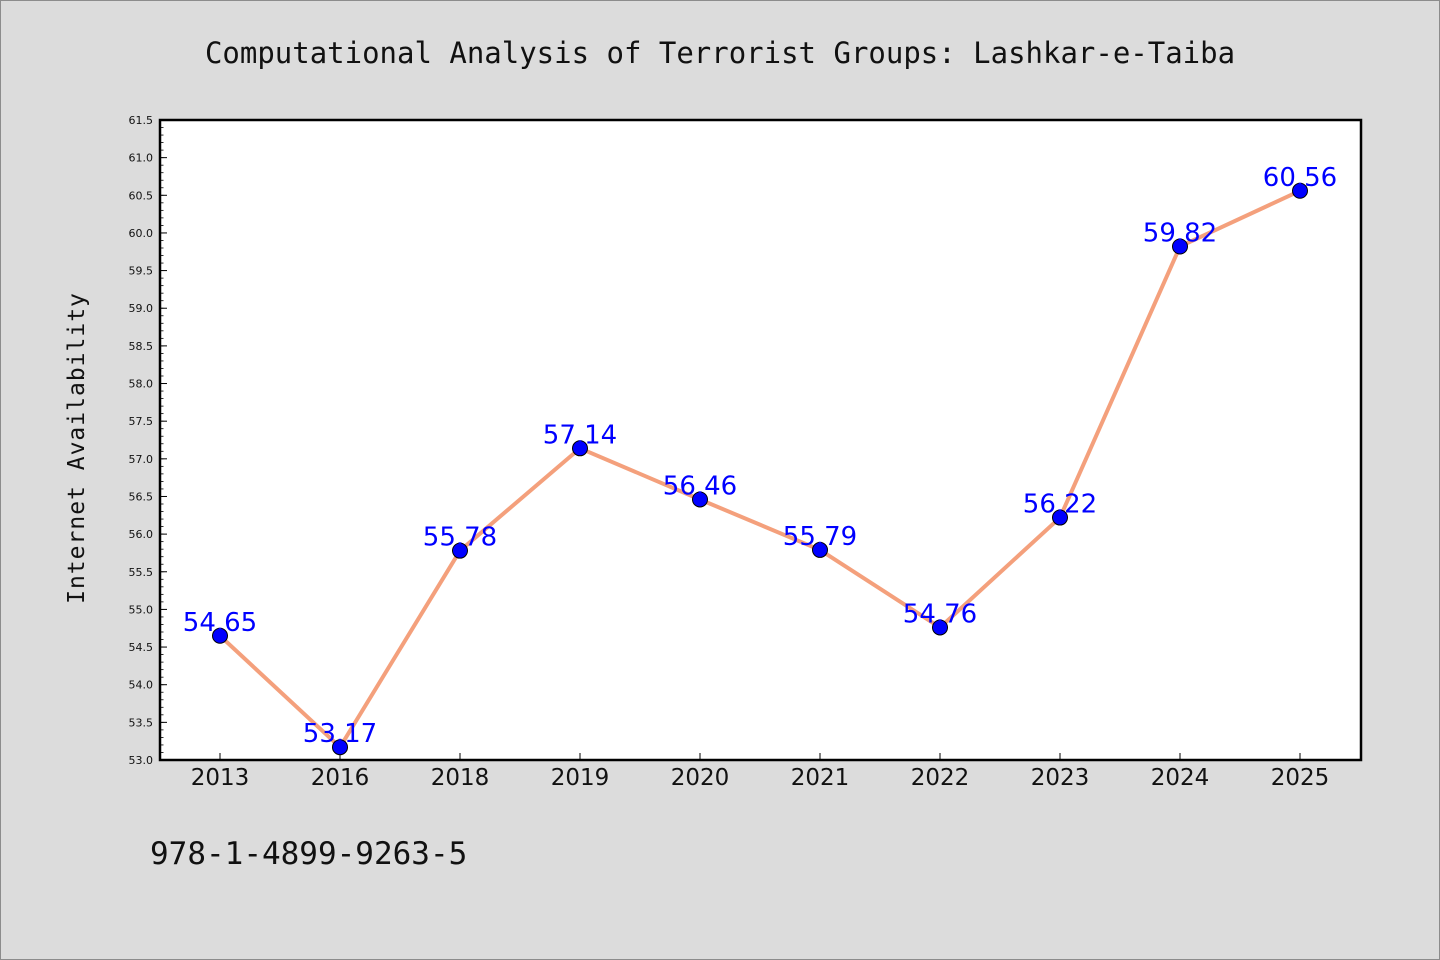 This screenshot has height=960, width=1440. Describe the element at coordinates (940, 778) in the screenshot. I see `x-tick-label: 2022` at that location.